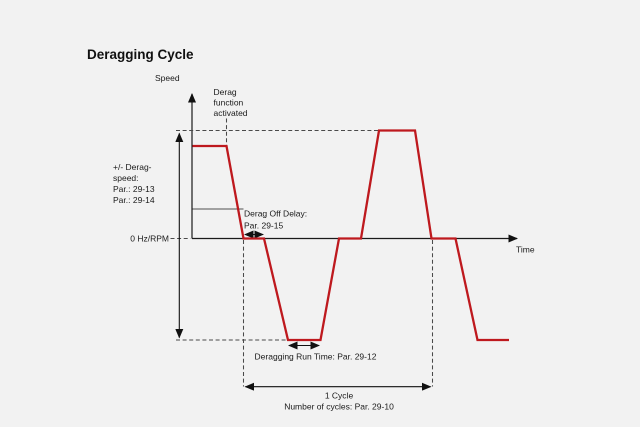 This screenshot has height=427, width=640. I want to click on zero-level-label: 0 Hz/RPM, so click(149, 239).